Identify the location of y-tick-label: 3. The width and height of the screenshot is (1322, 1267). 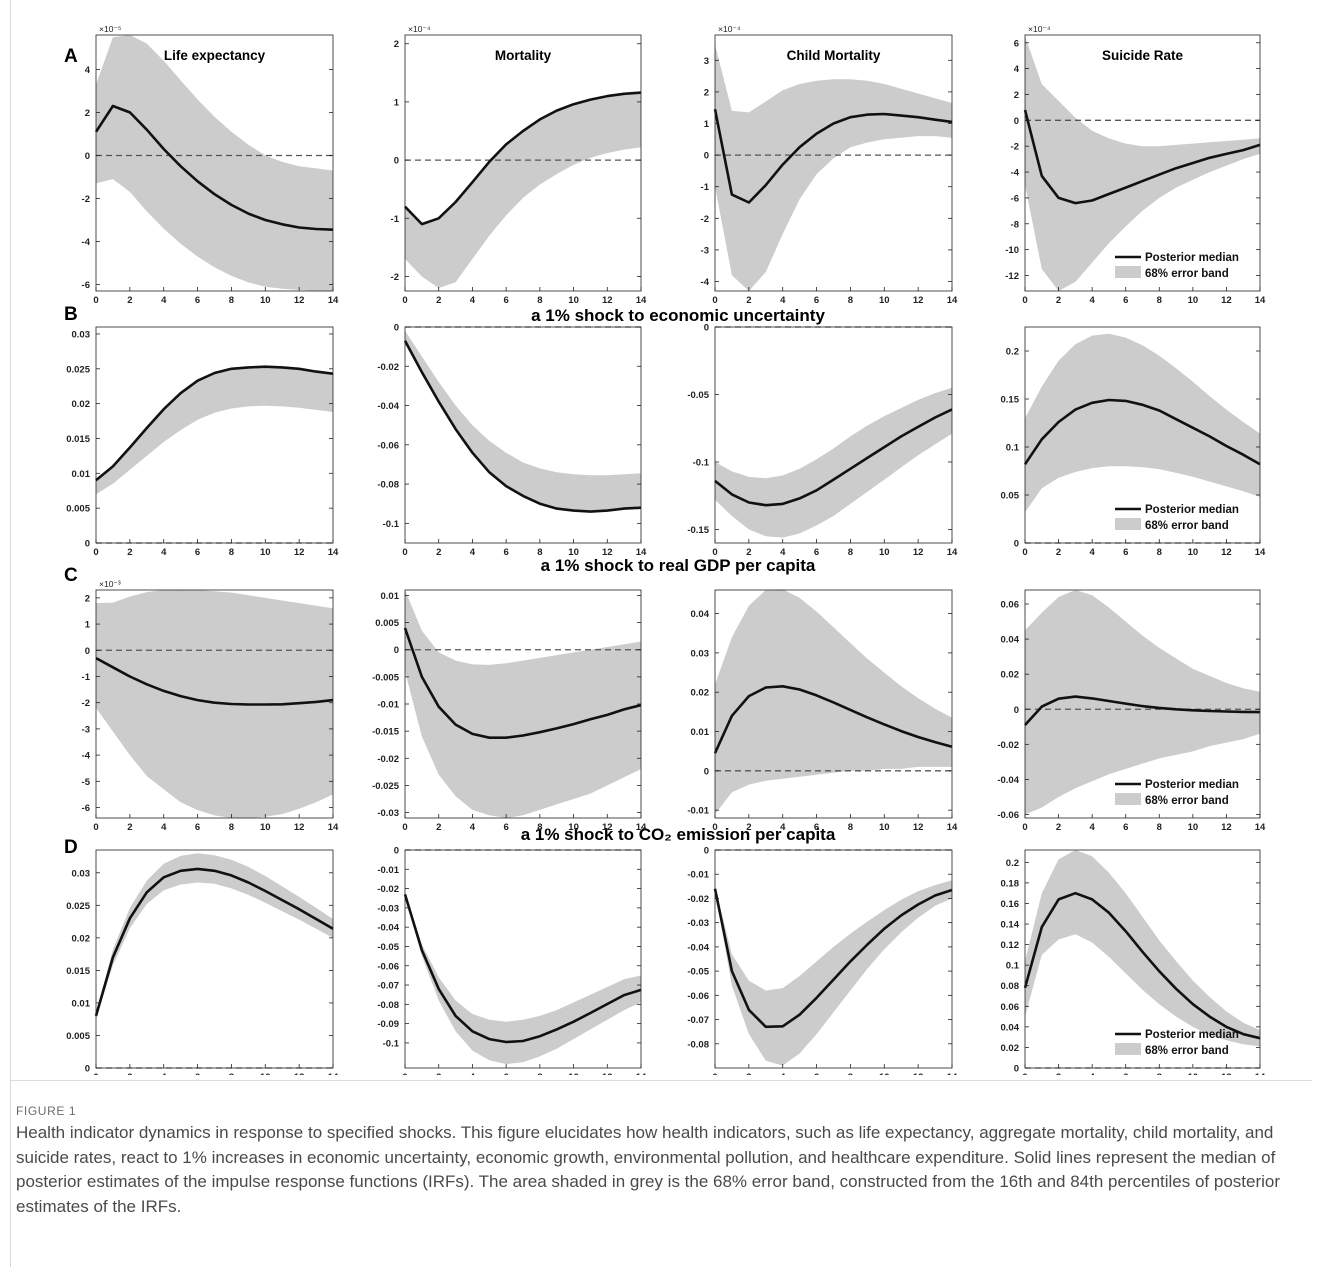
(706, 61).